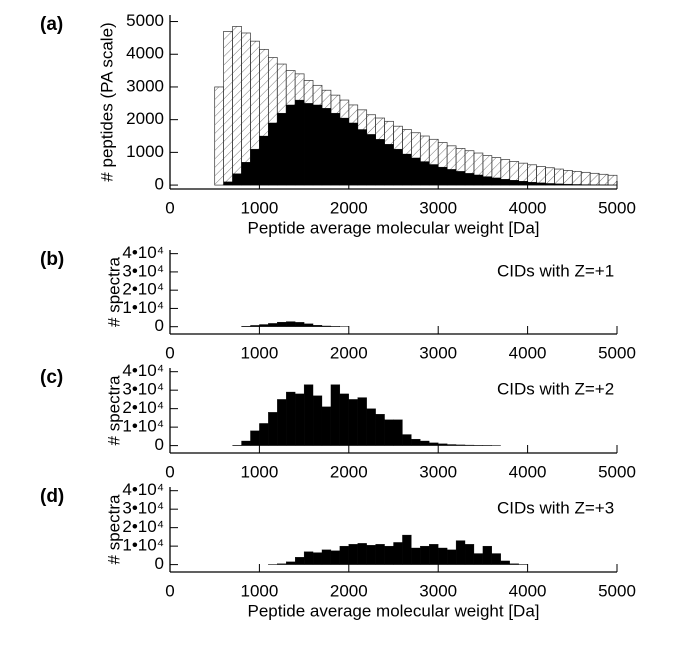  I want to click on y-tick-label: 4000, so click(145, 53).